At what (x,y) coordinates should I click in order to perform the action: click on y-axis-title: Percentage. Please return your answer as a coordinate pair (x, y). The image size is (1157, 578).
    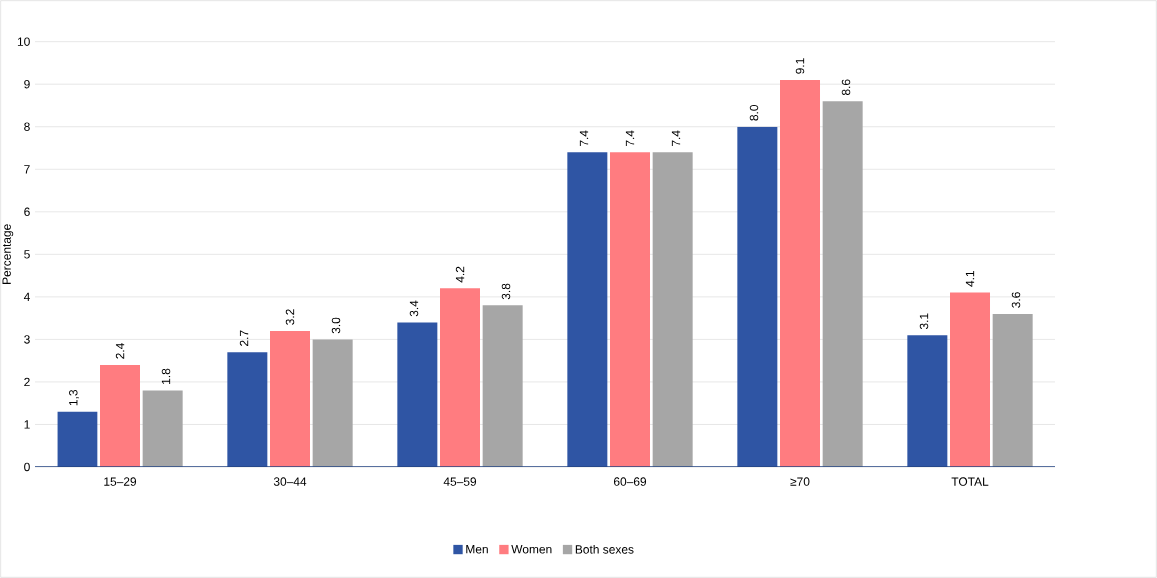
    Looking at the image, I should click on (8, 254).